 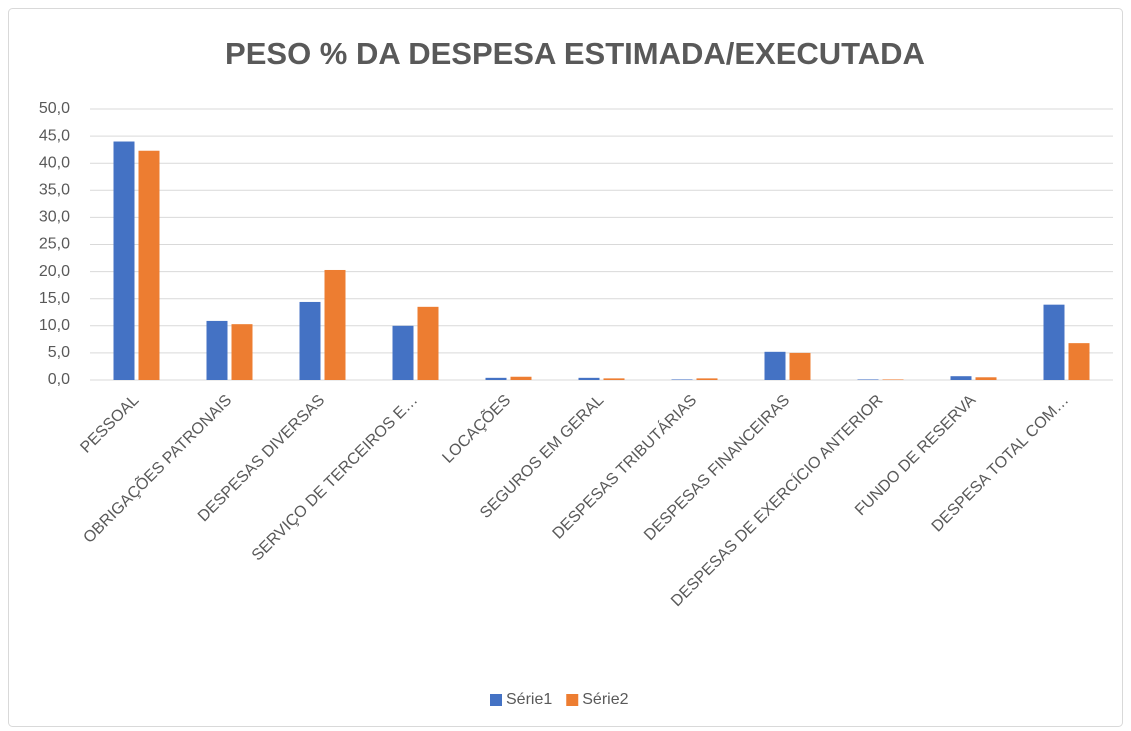 I want to click on y-tick-label: 45,0, so click(x=54, y=135).